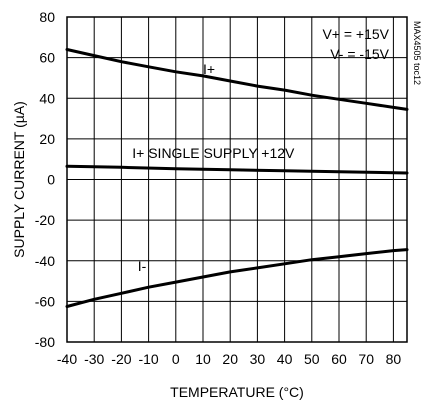  What do you see at coordinates (203, 359) in the screenshot?
I see `x-tick-label: 10` at bounding box center [203, 359].